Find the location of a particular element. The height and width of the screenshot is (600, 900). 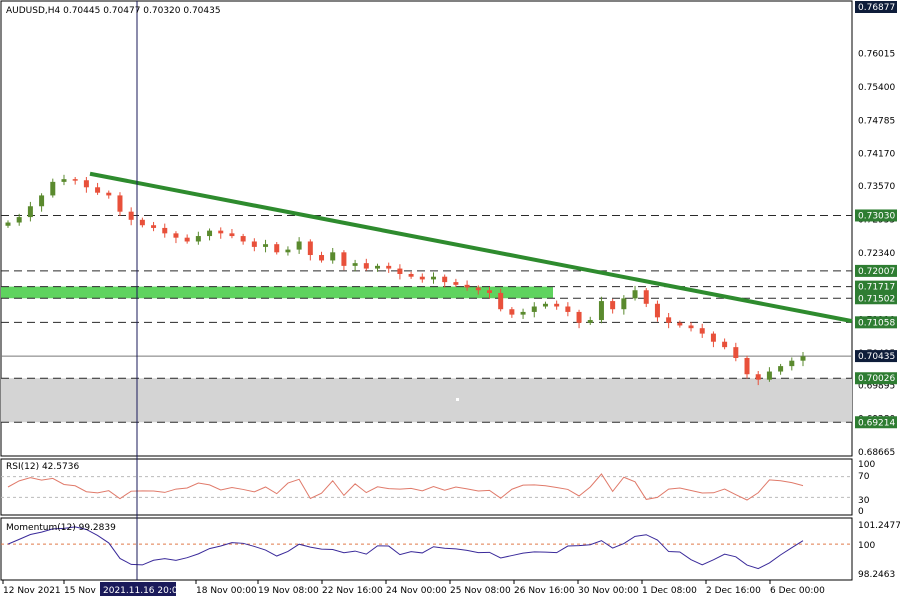

rsi-tick-70: 70 is located at coordinates (864, 477).